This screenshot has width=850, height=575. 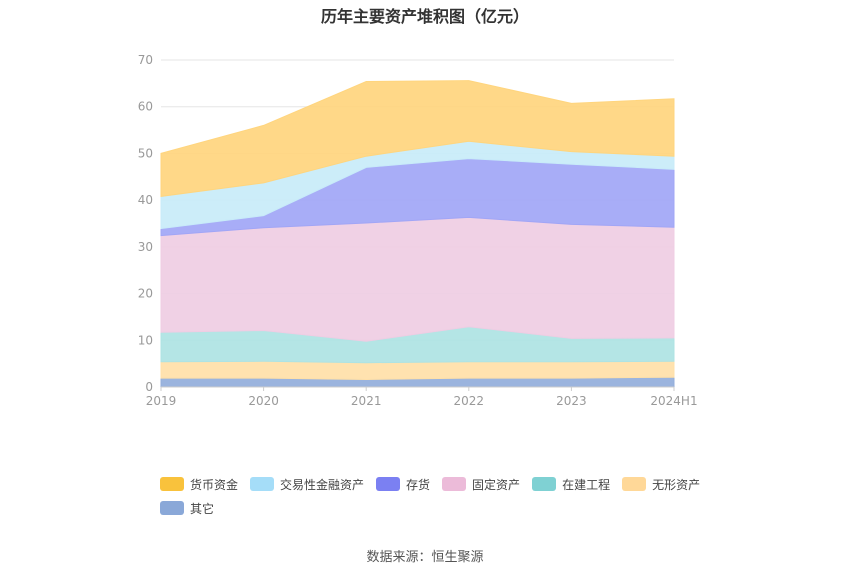 What do you see at coordinates (161, 401) in the screenshot?
I see `x-tick-label: 2019` at bounding box center [161, 401].